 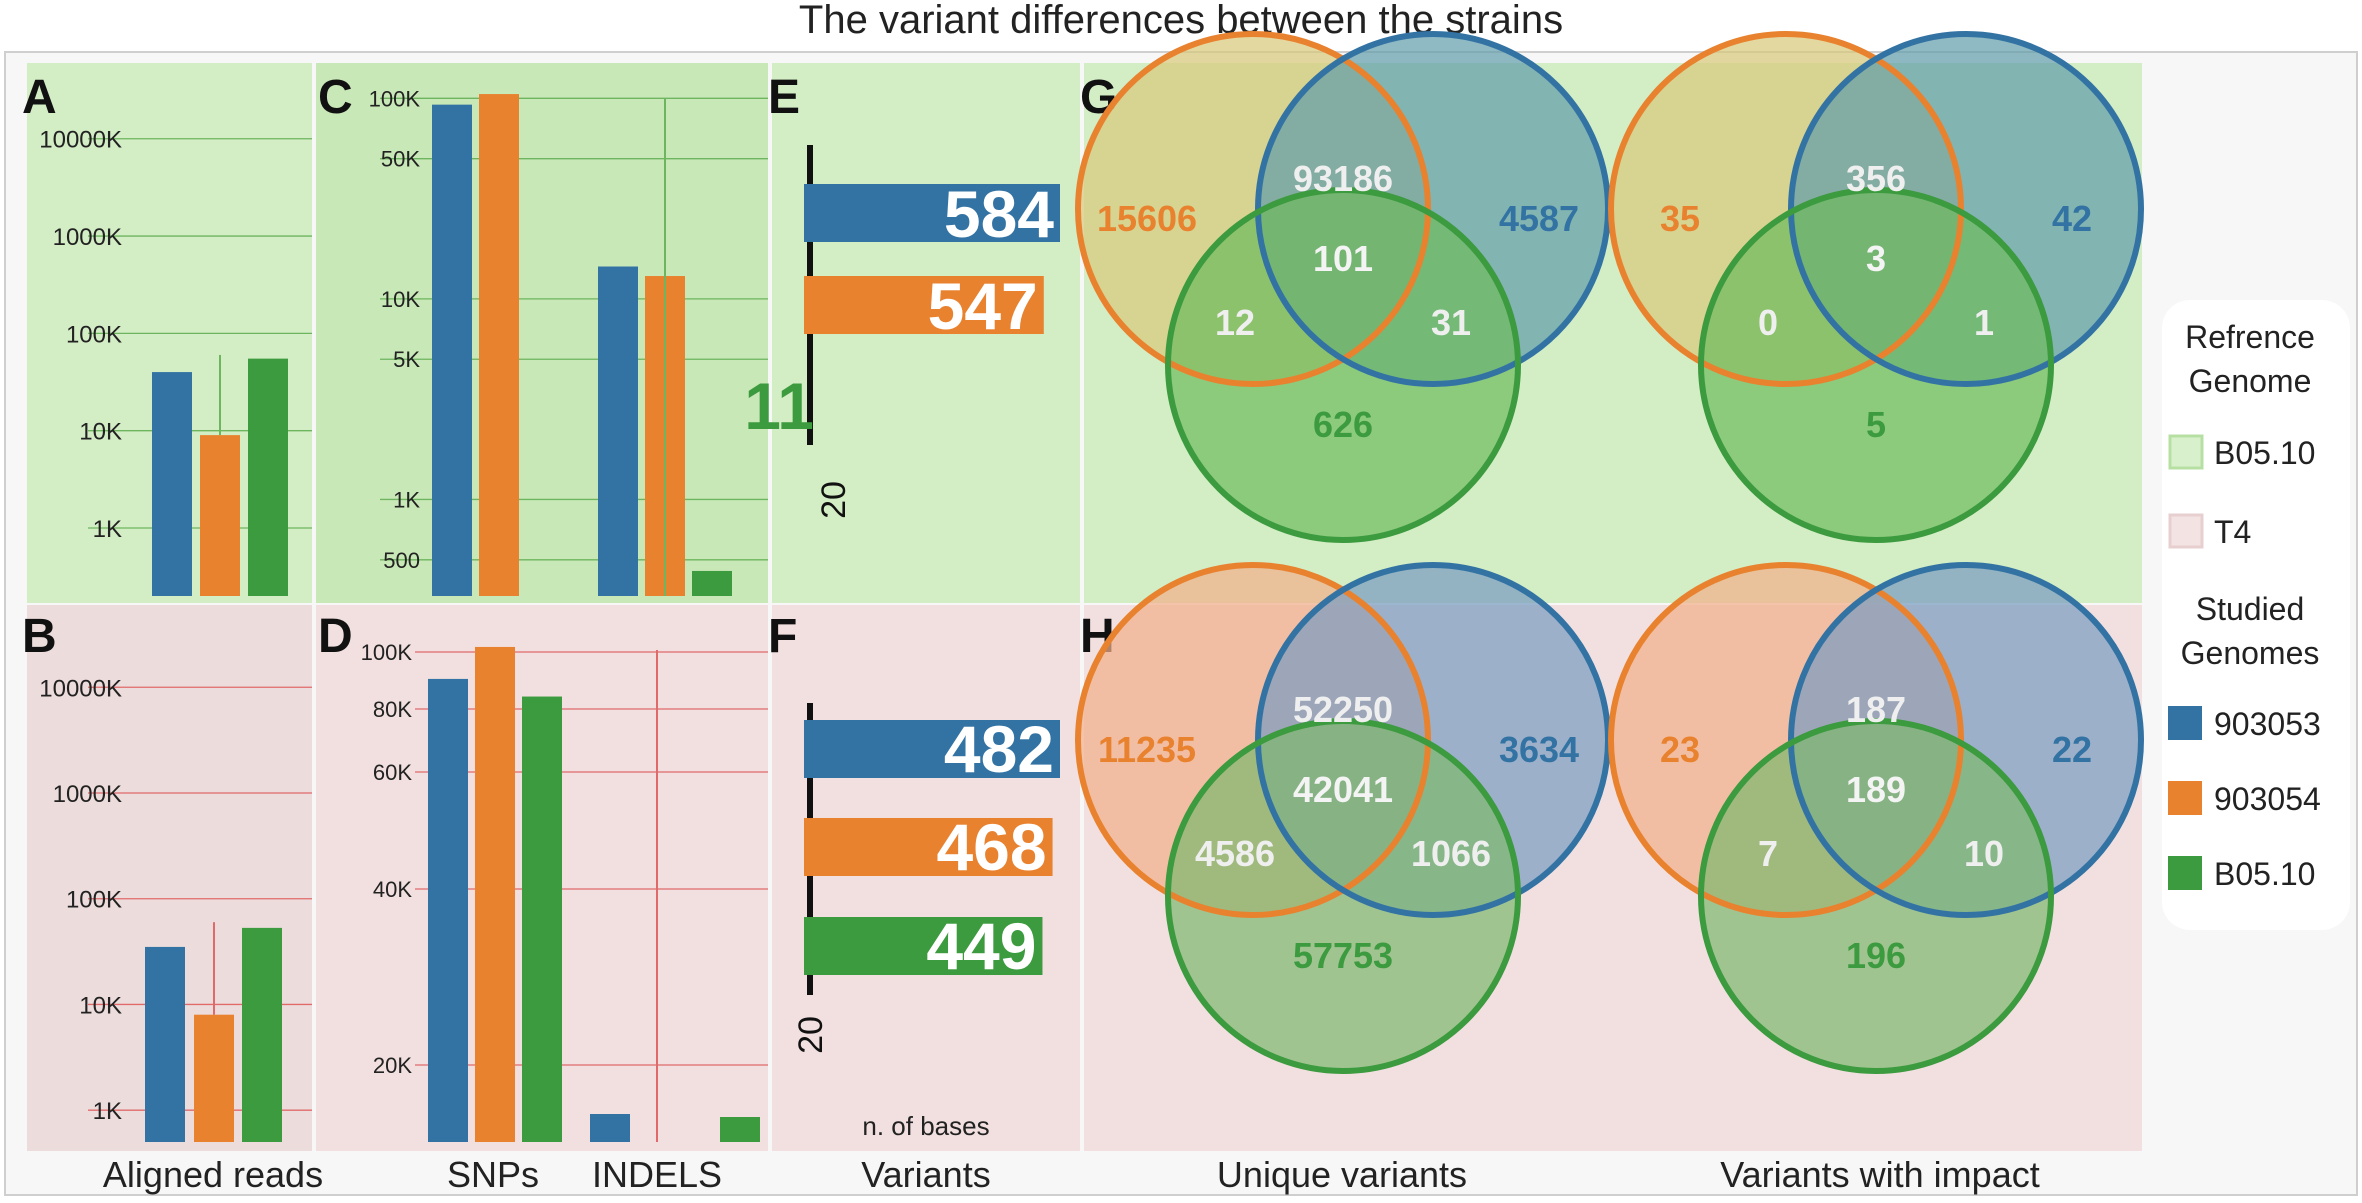 I want to click on y-tick-label: 20K, so click(x=392, y=1065).